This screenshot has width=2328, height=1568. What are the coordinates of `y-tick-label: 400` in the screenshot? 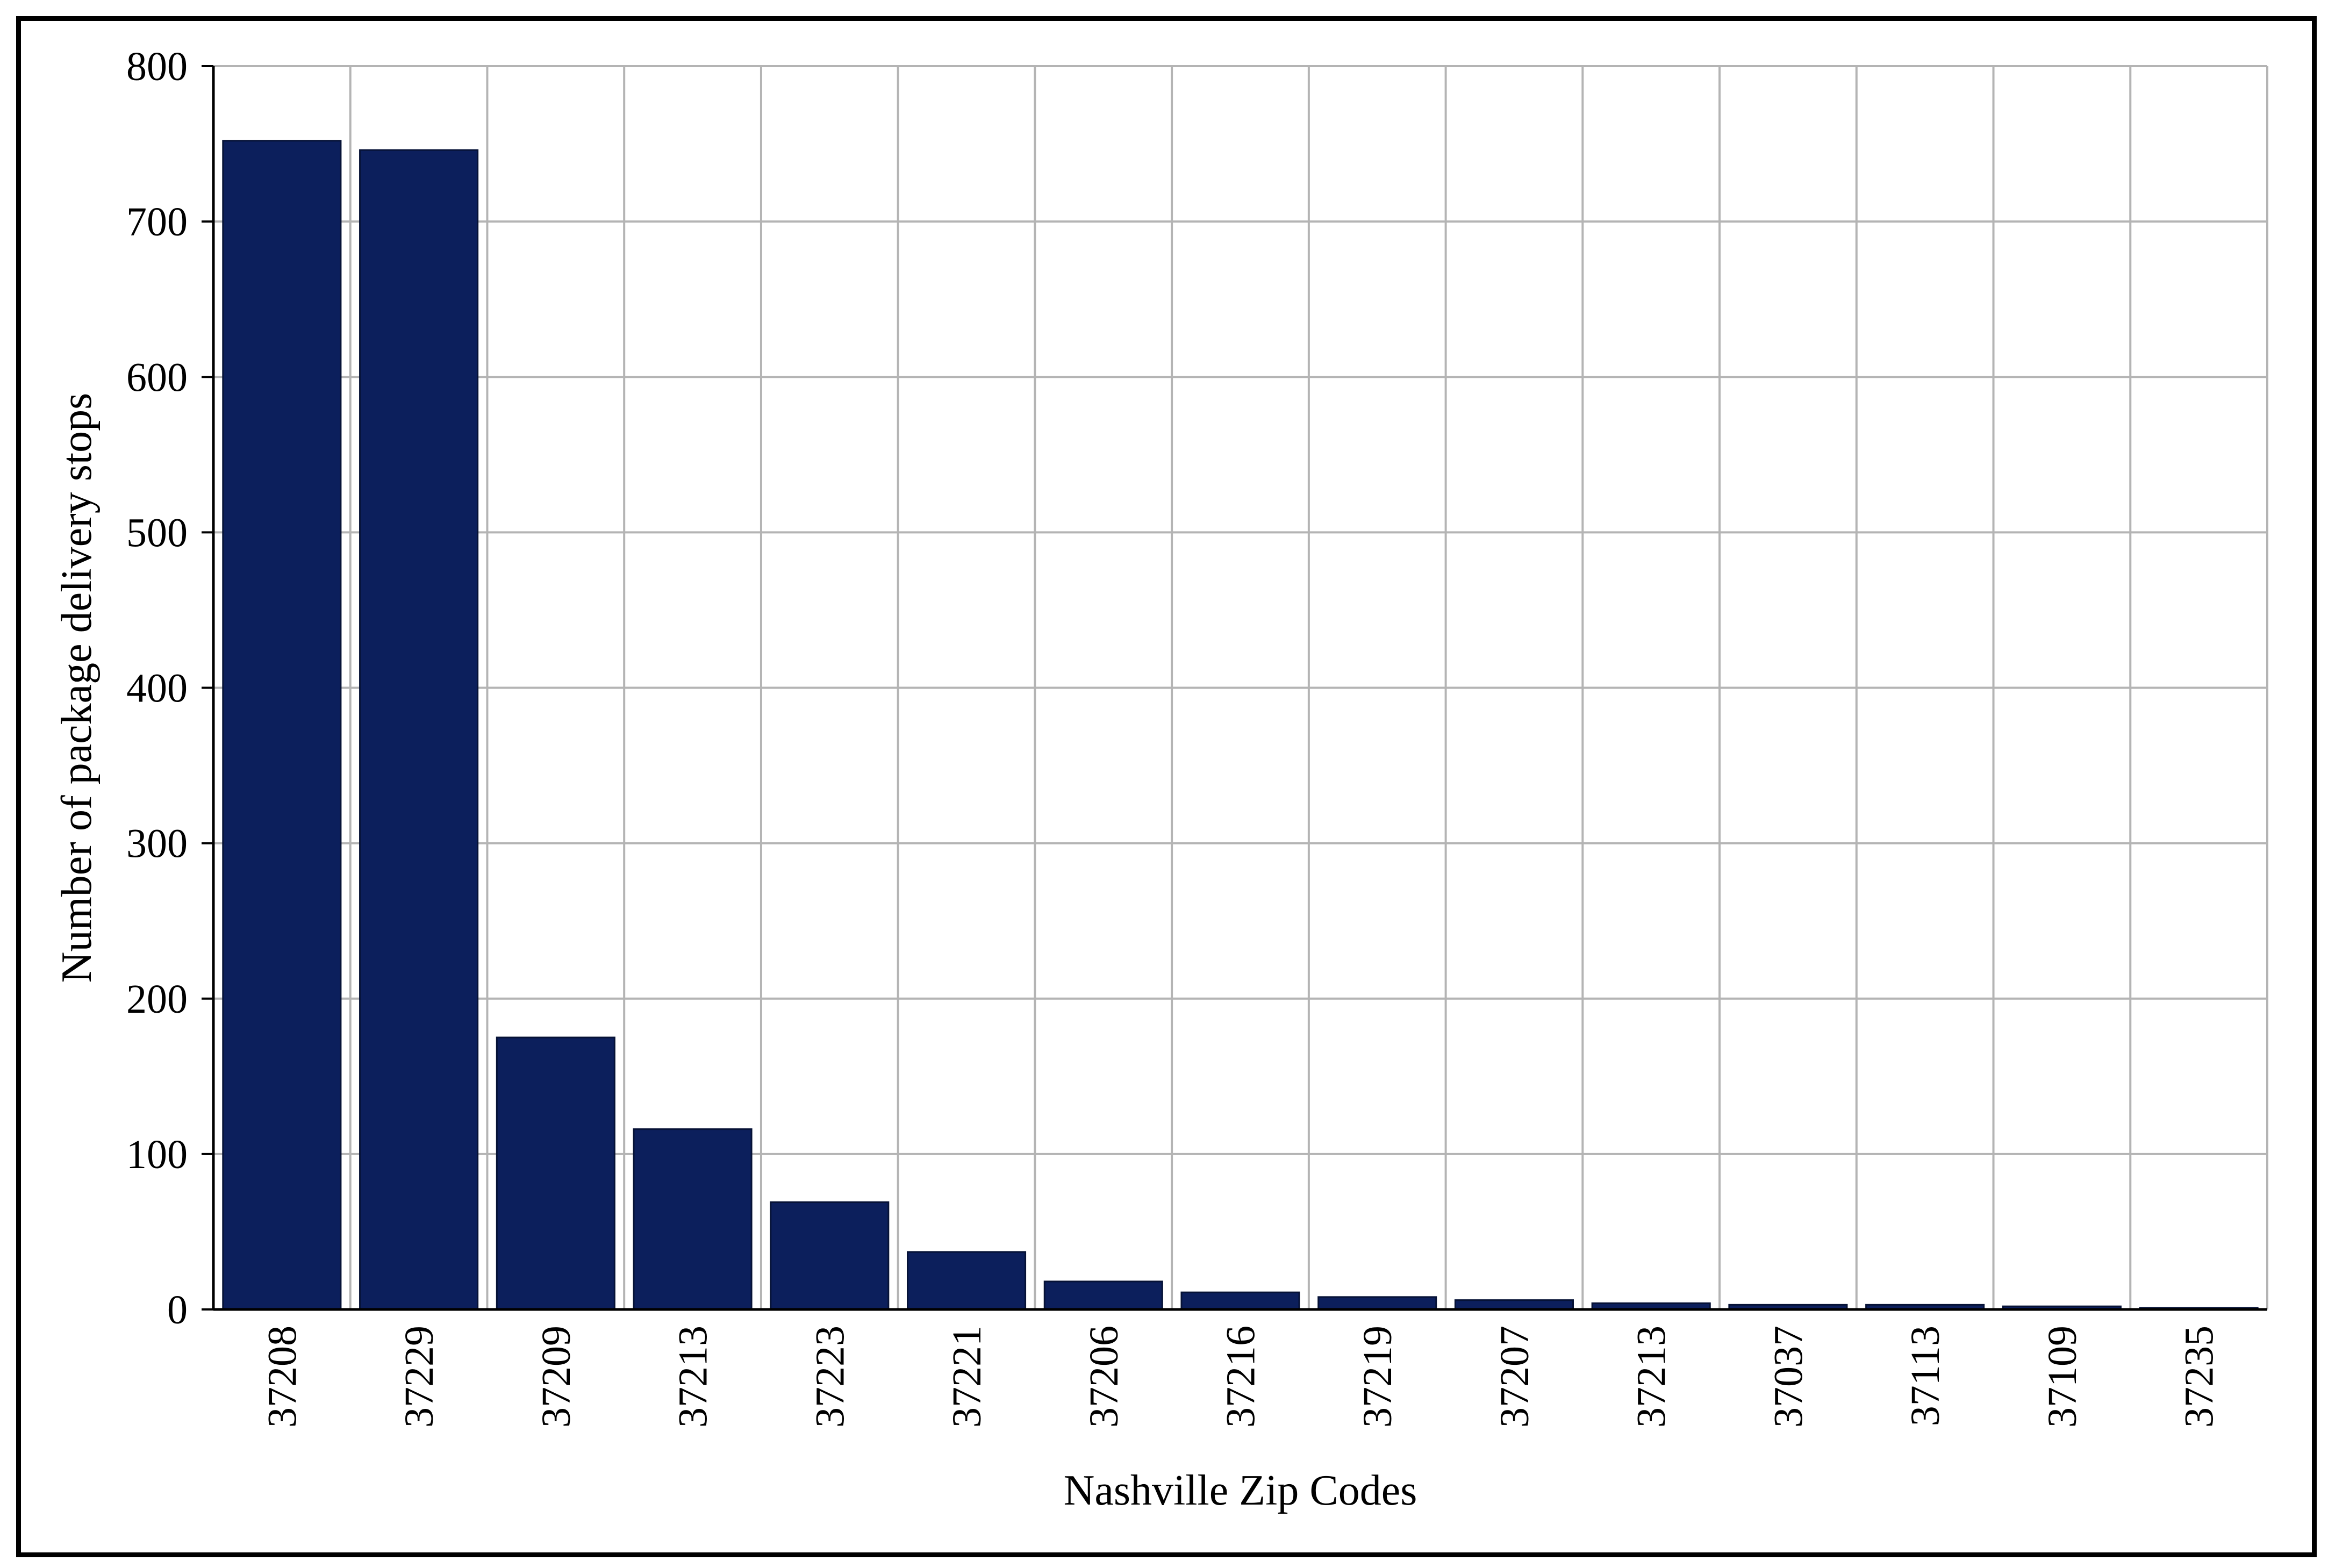 It's located at (157, 688).